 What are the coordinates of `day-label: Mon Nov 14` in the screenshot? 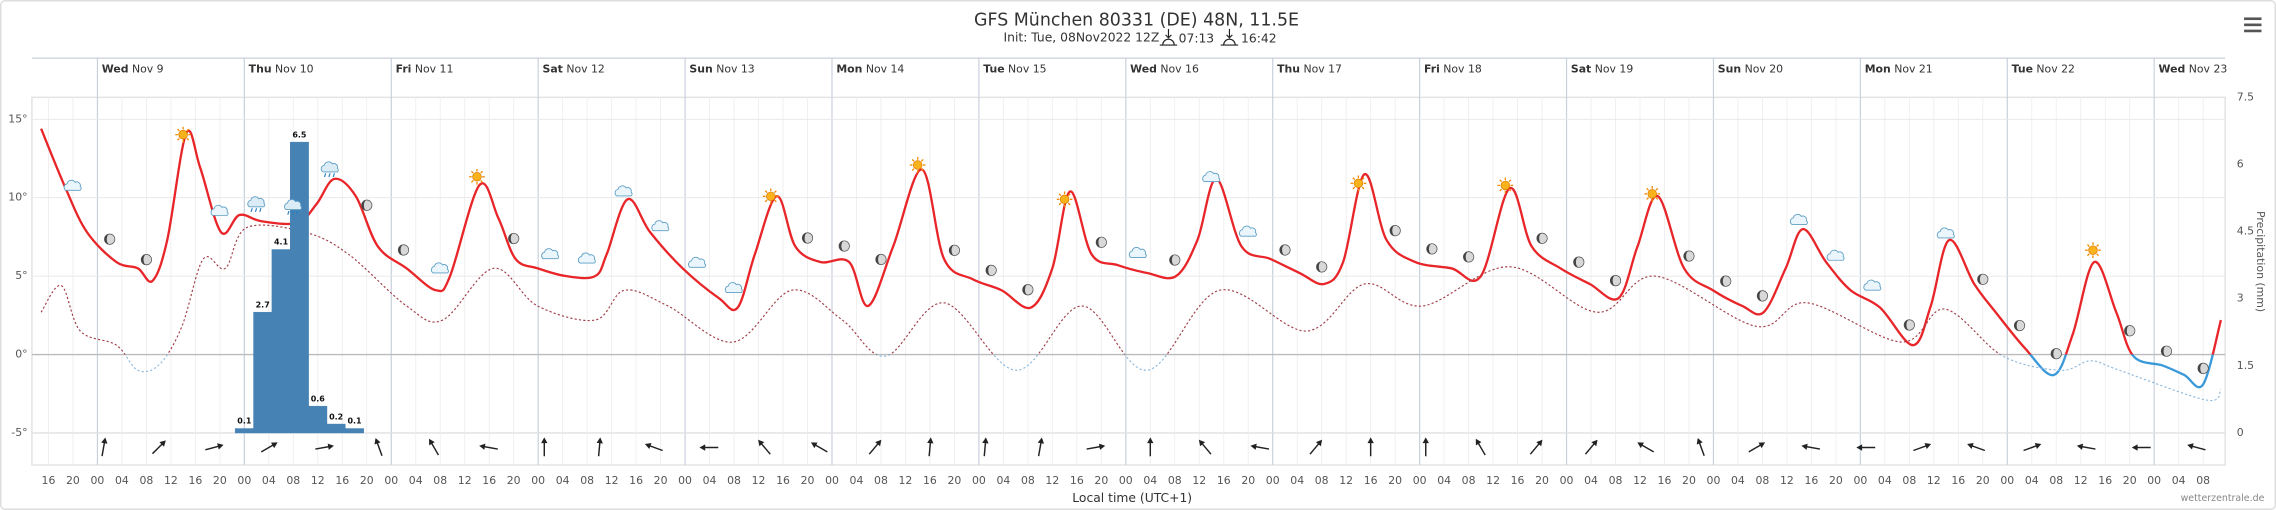 It's located at (870, 69).